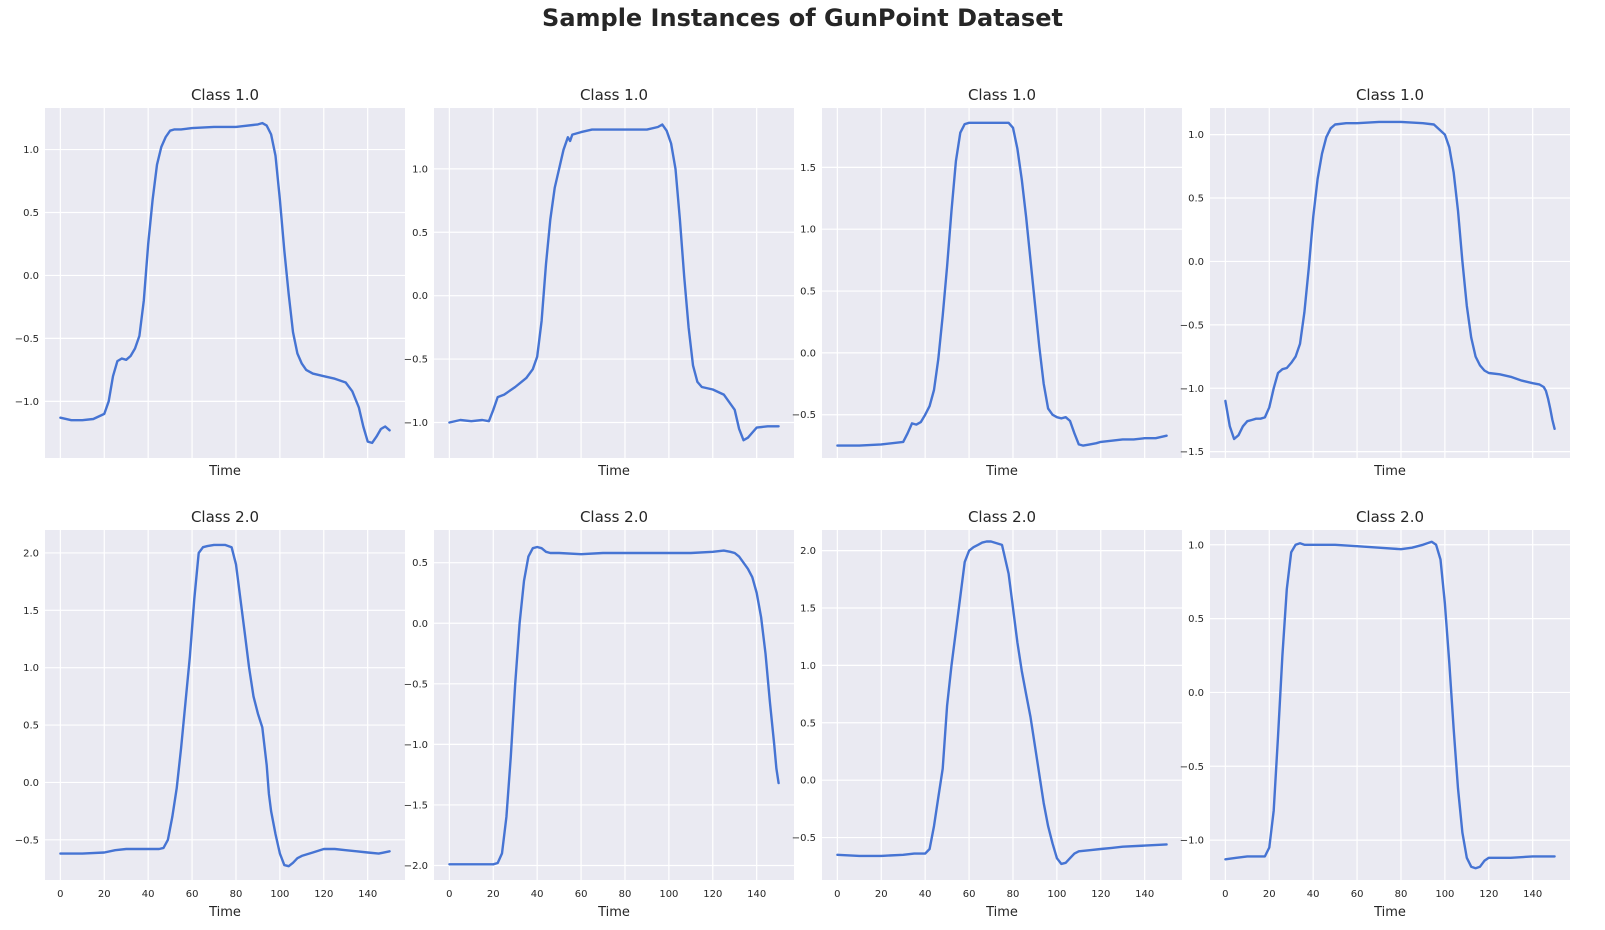 This screenshot has width=1605, height=930. Describe the element at coordinates (31, 553) in the screenshot. I see `y-tick-label: 2.0` at that location.